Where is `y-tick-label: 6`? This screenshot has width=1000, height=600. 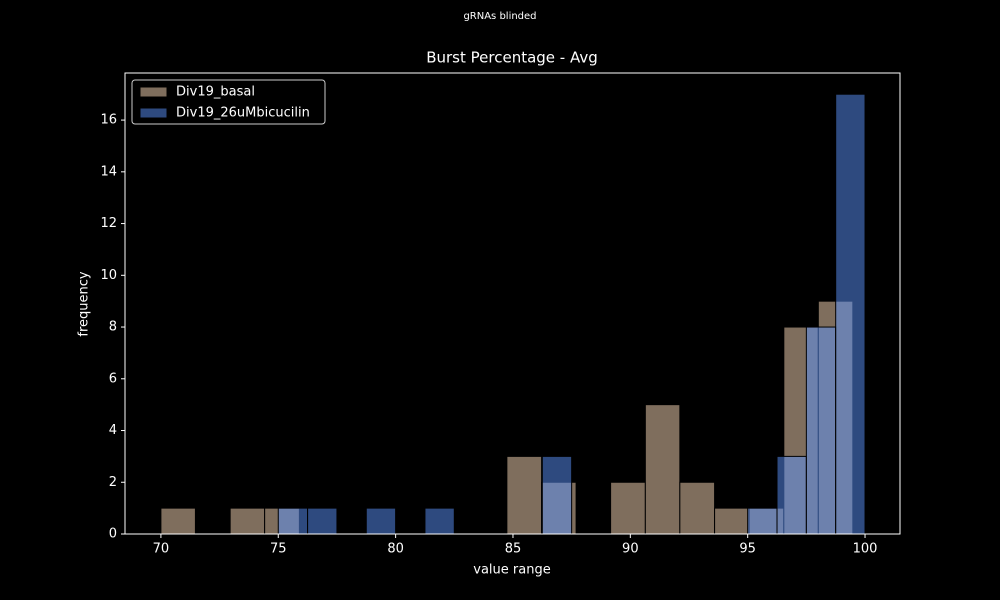
y-tick-label: 6 is located at coordinates (113, 378).